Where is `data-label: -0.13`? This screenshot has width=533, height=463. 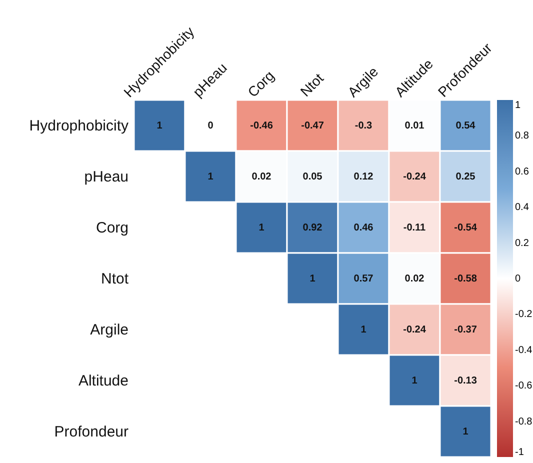
data-label: -0.13 is located at coordinates (466, 381).